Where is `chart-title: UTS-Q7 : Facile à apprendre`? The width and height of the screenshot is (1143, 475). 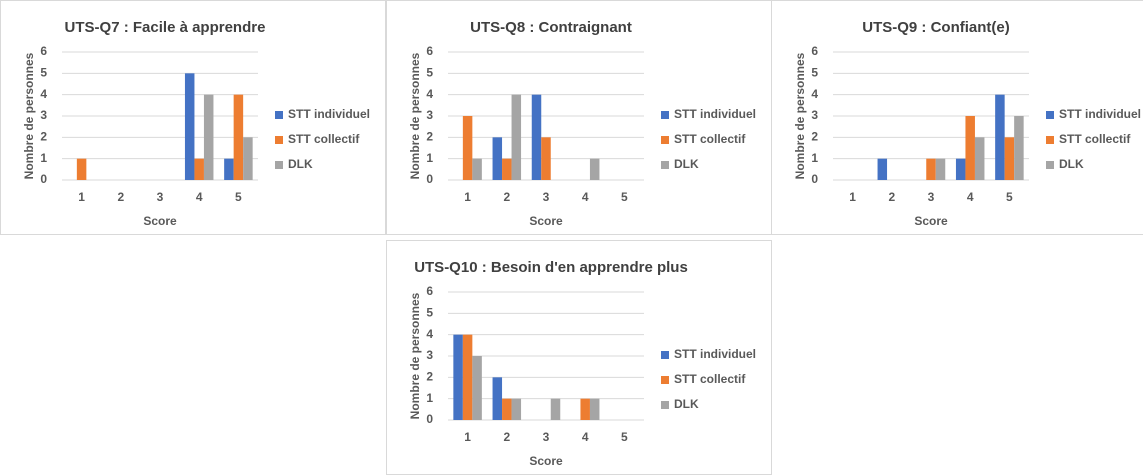
chart-title: UTS-Q7 : Facile à apprendre is located at coordinates (165, 27).